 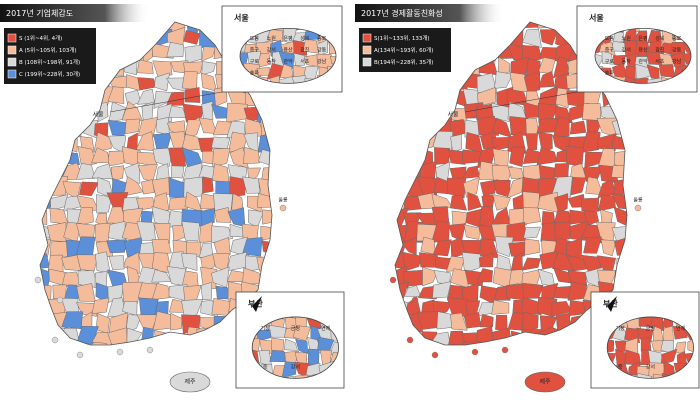 What do you see at coordinates (50, 56) in the screenshot?
I see `legend-box` at bounding box center [50, 56].